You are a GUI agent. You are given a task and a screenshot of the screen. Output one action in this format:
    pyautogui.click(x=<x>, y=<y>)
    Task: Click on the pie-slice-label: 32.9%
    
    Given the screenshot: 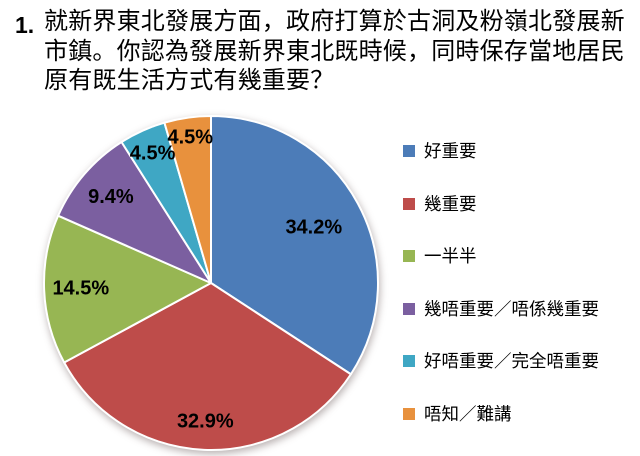 What is the action you would take?
    pyautogui.click(x=205, y=422)
    